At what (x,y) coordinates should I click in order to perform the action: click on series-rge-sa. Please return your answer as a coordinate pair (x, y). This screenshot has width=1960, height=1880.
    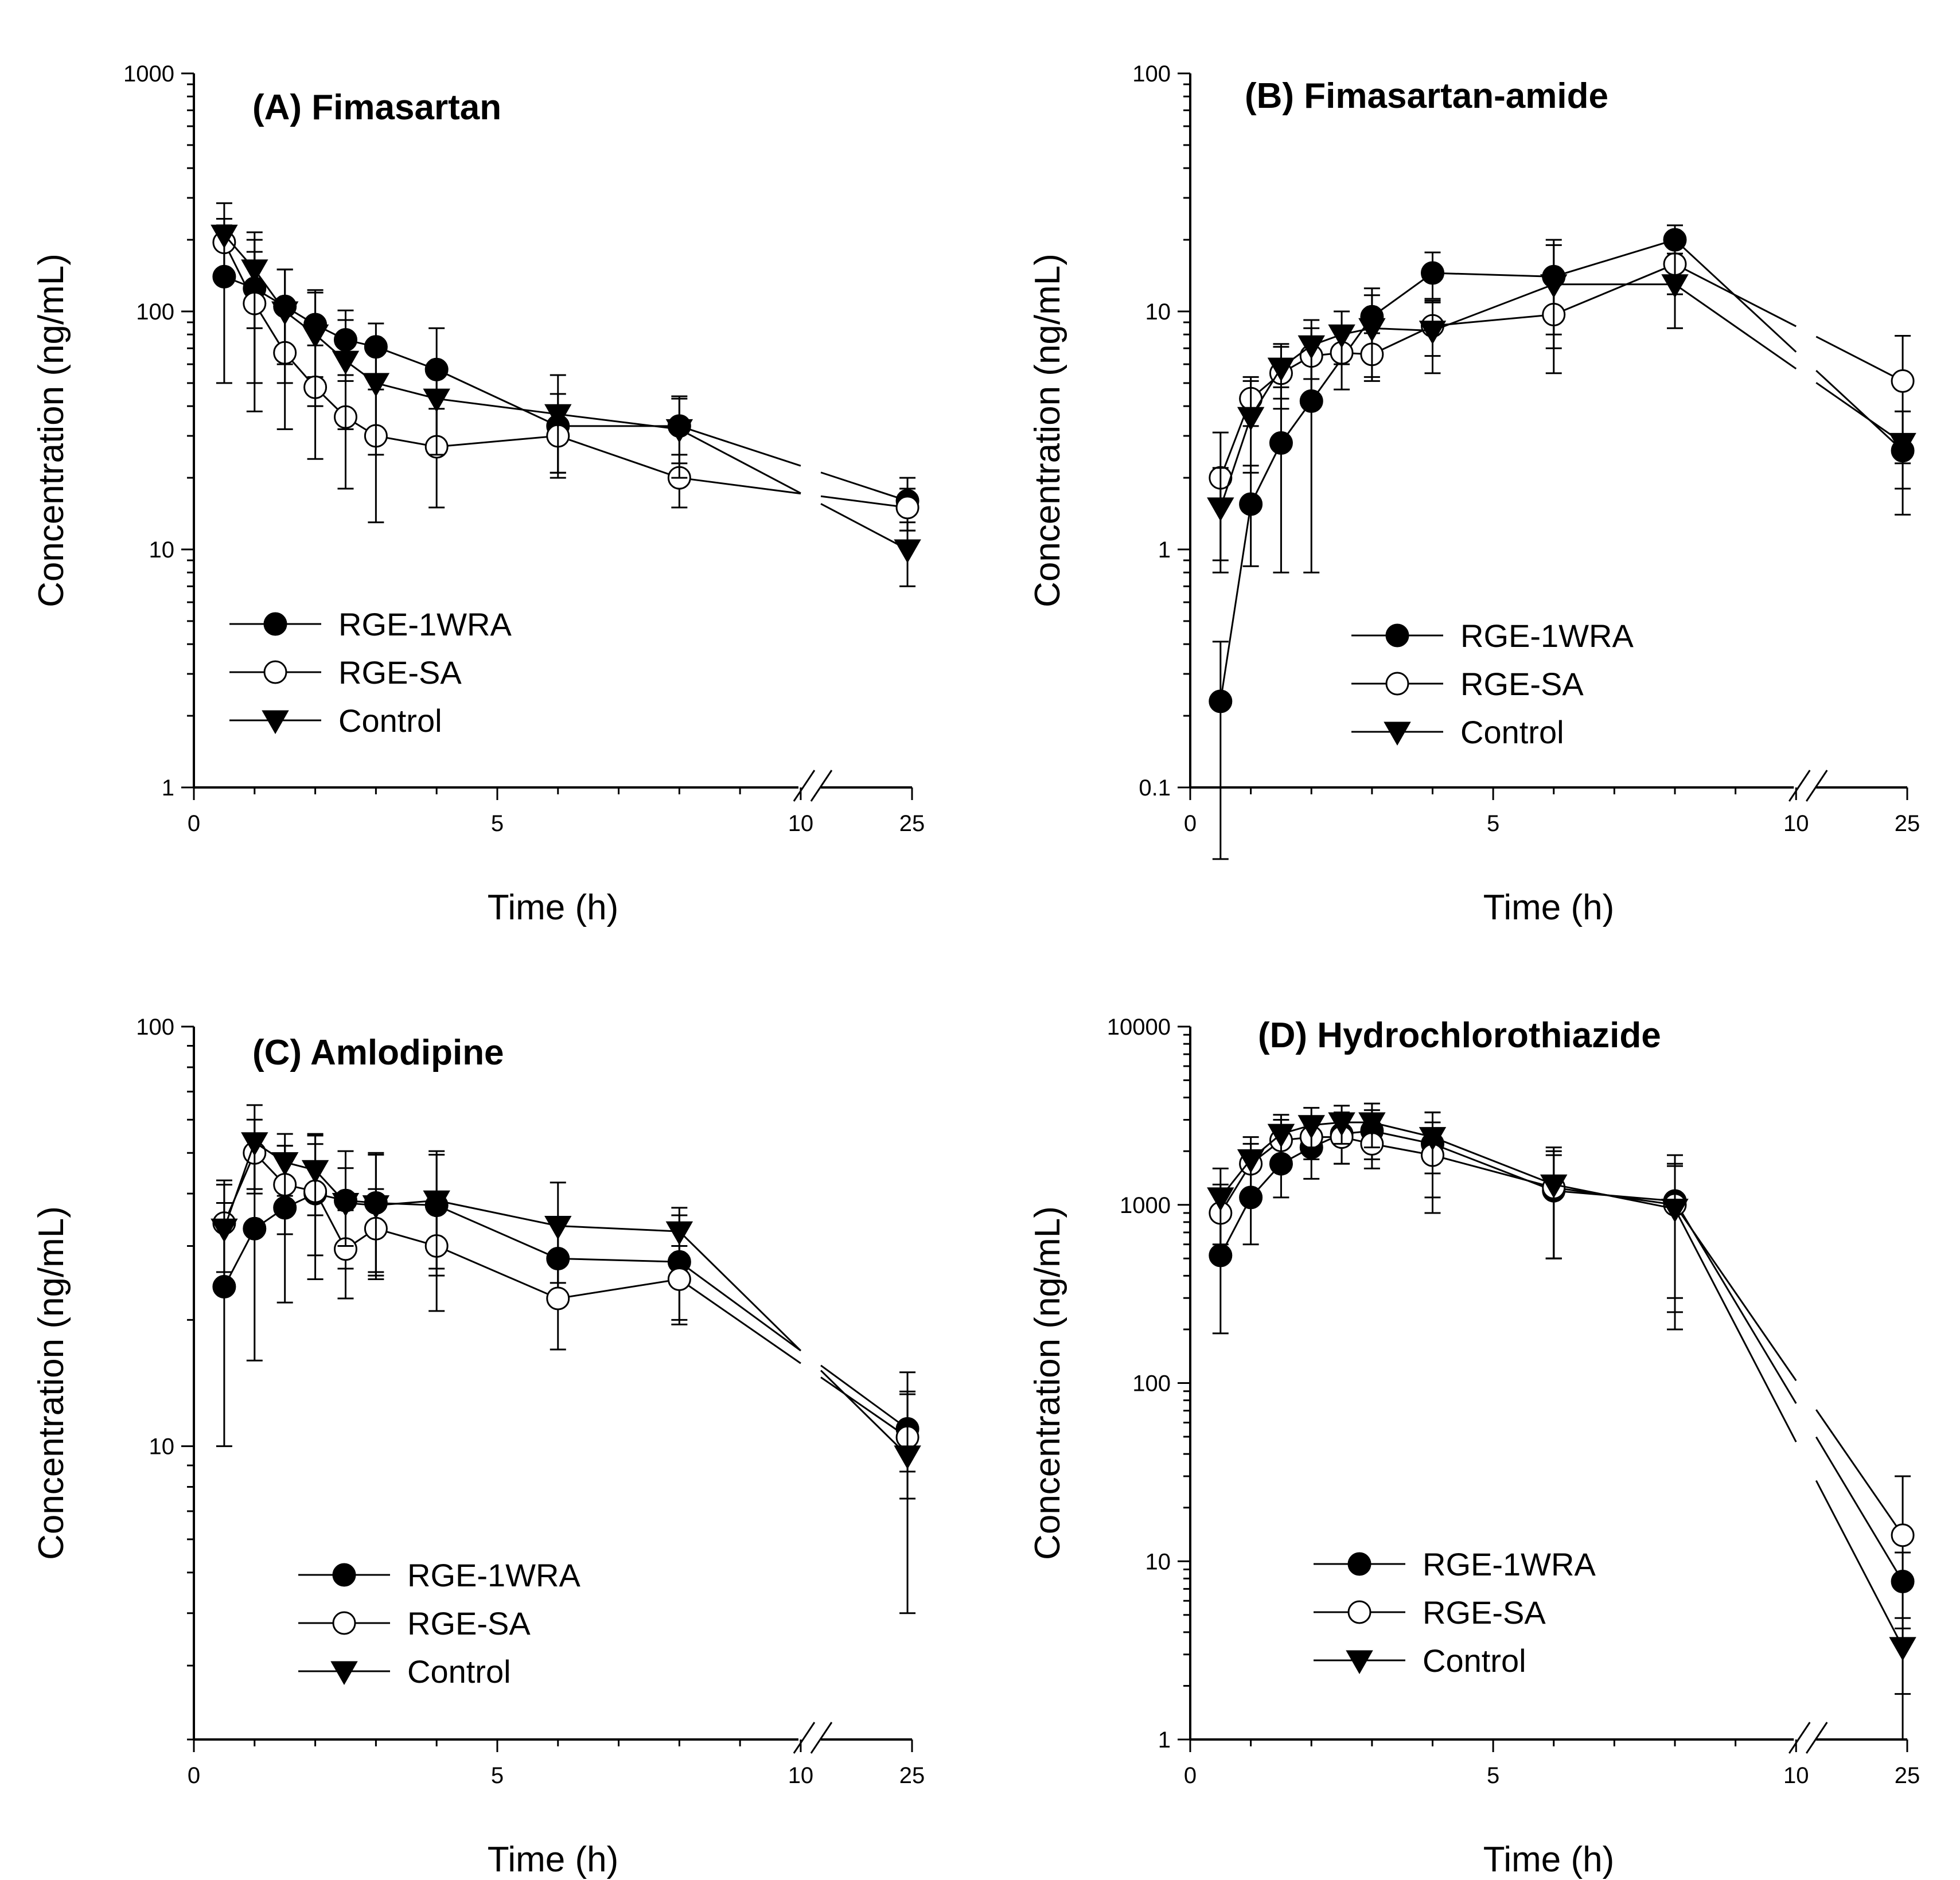
    Looking at the image, I should click on (1562, 1427).